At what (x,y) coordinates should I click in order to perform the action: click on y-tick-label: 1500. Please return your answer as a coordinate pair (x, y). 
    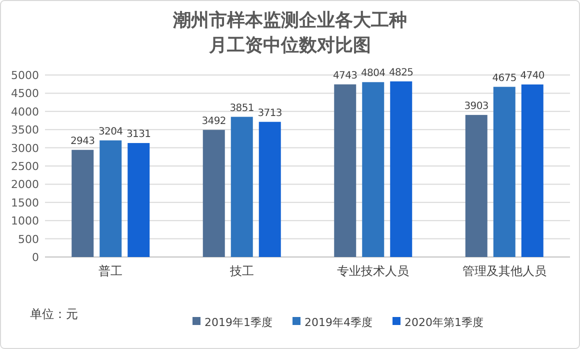
    Looking at the image, I should click on (25, 203).